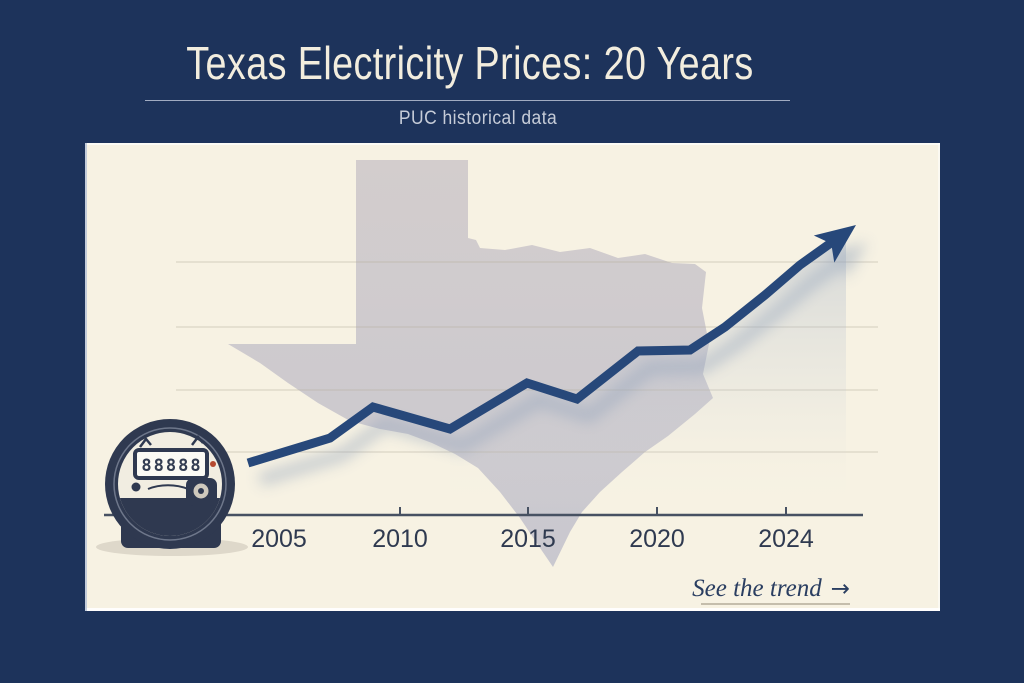 Image resolution: width=1024 pixels, height=683 pixels. Describe the element at coordinates (840, 589) in the screenshot. I see `arrow-right-icon: →` at that location.